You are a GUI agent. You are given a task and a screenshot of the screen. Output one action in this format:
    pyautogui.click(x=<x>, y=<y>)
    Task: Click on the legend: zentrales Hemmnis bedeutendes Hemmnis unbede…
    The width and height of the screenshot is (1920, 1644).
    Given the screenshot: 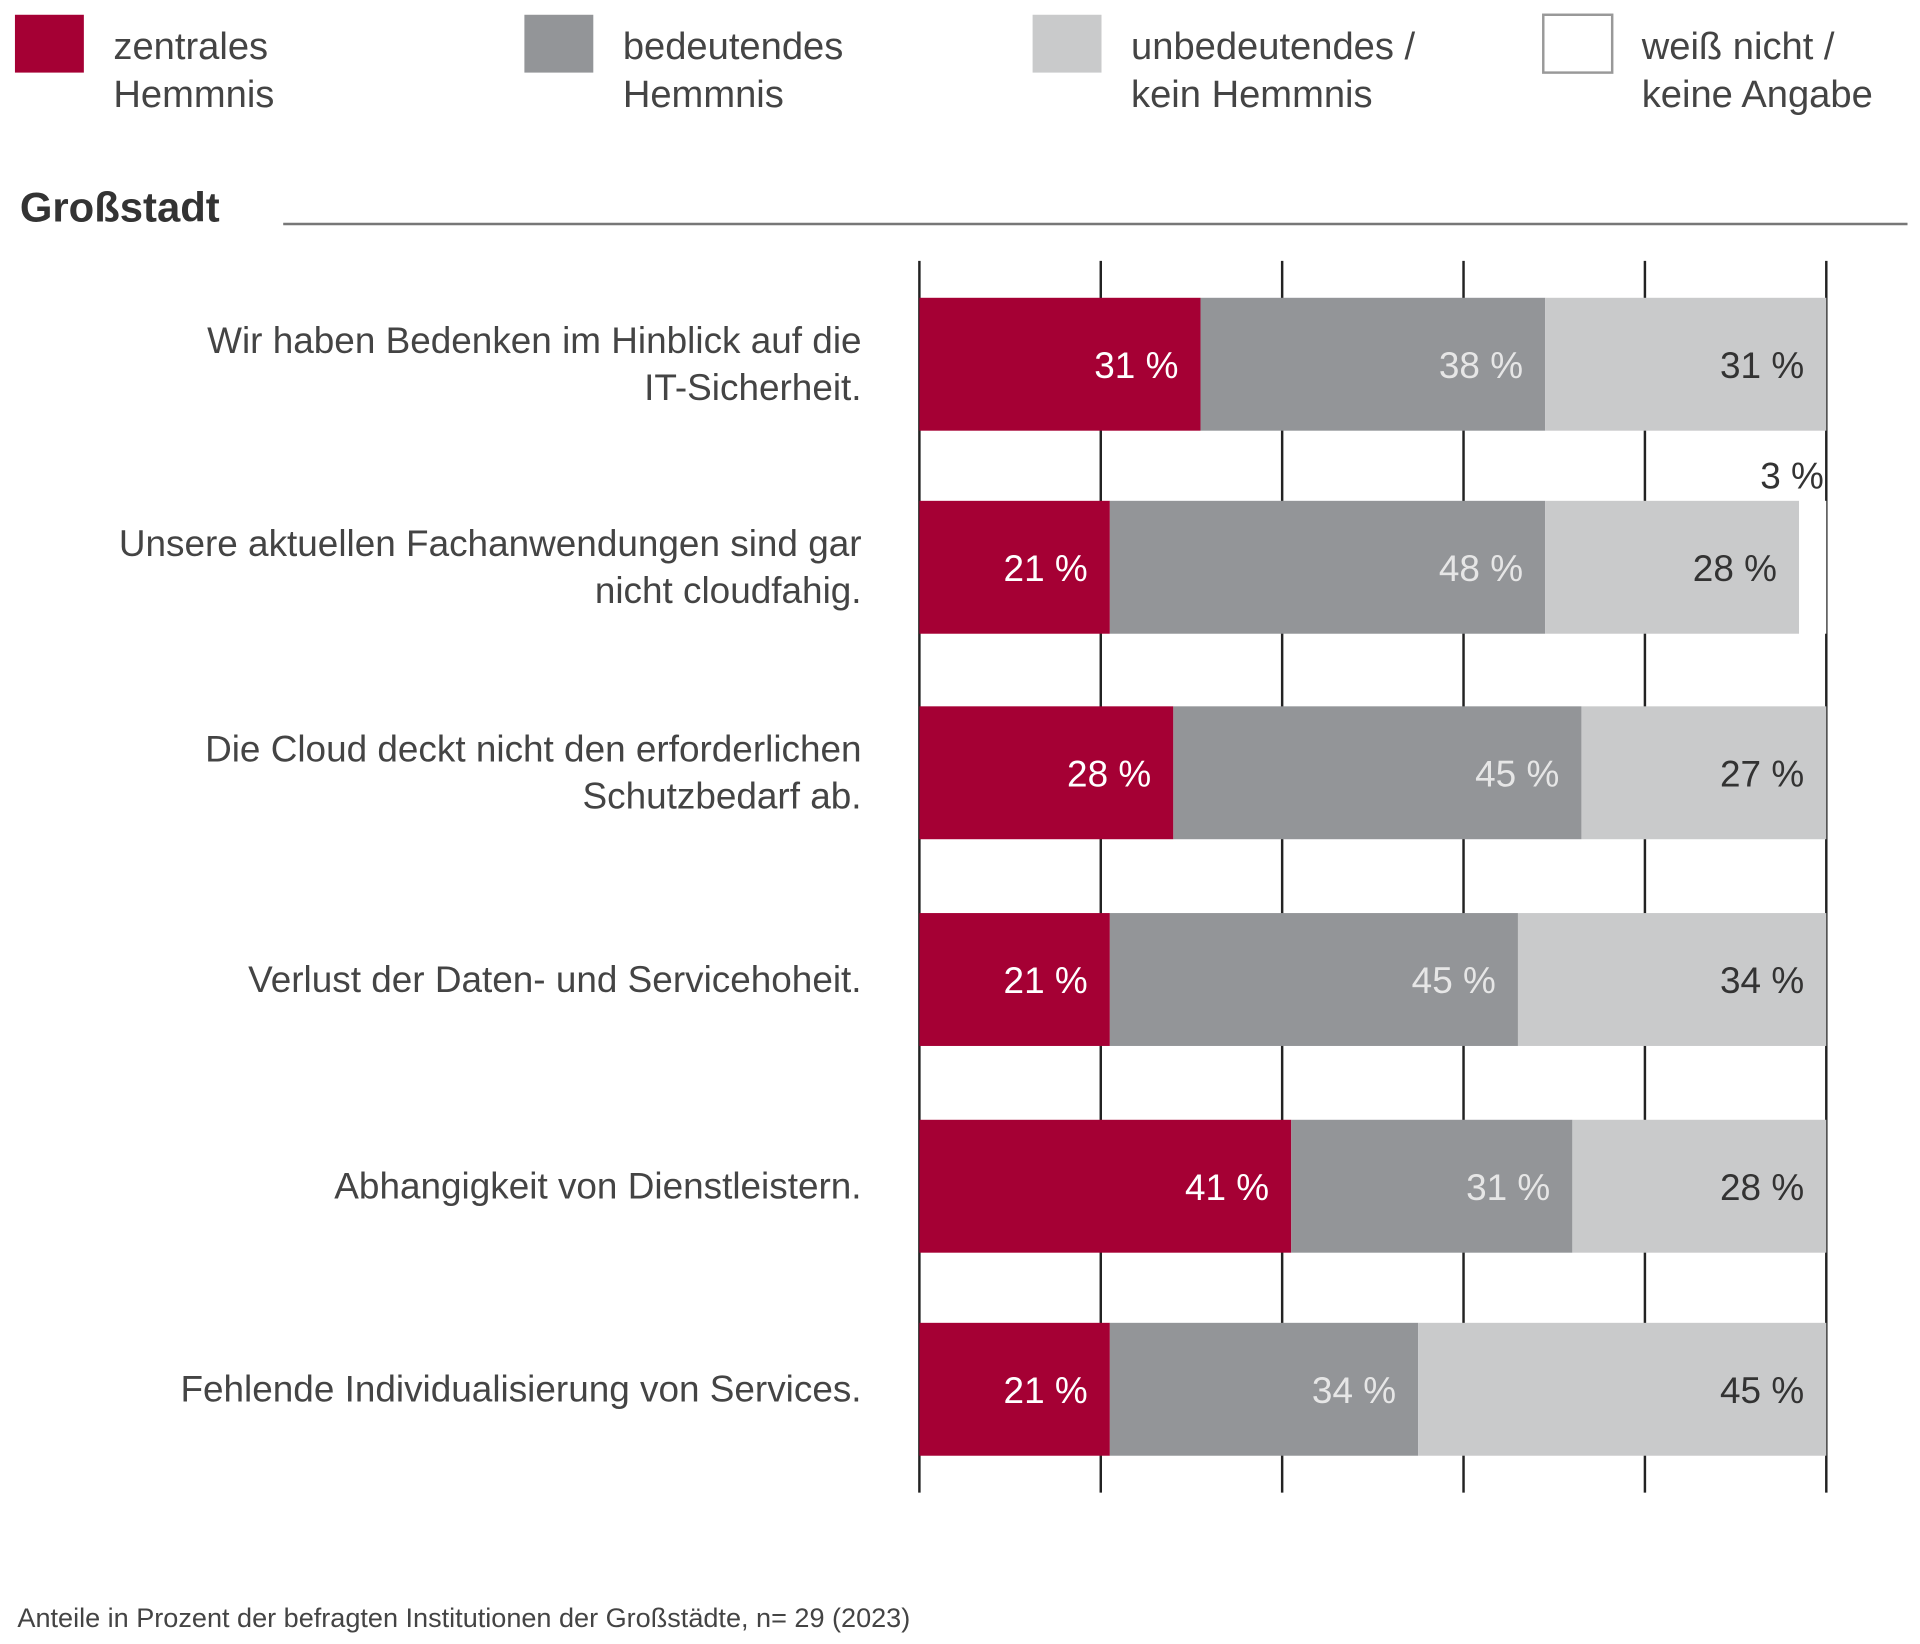 What is the action you would take?
    pyautogui.click(x=943, y=64)
    